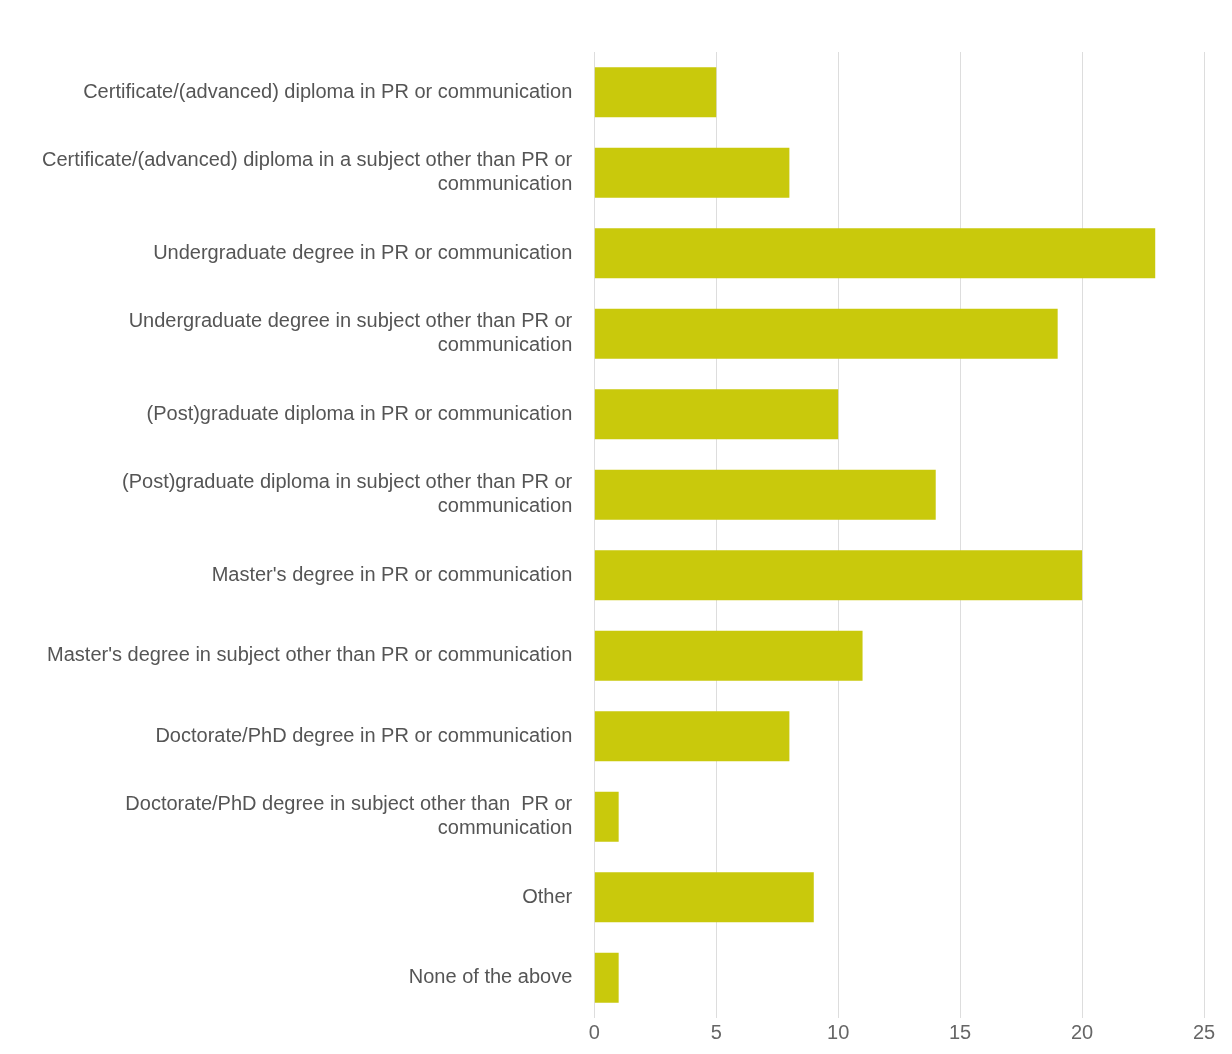 The height and width of the screenshot is (1054, 1232). What do you see at coordinates (359, 412) in the screenshot?
I see `y-tick-label: (Post)graduate diploma in PR or communication` at bounding box center [359, 412].